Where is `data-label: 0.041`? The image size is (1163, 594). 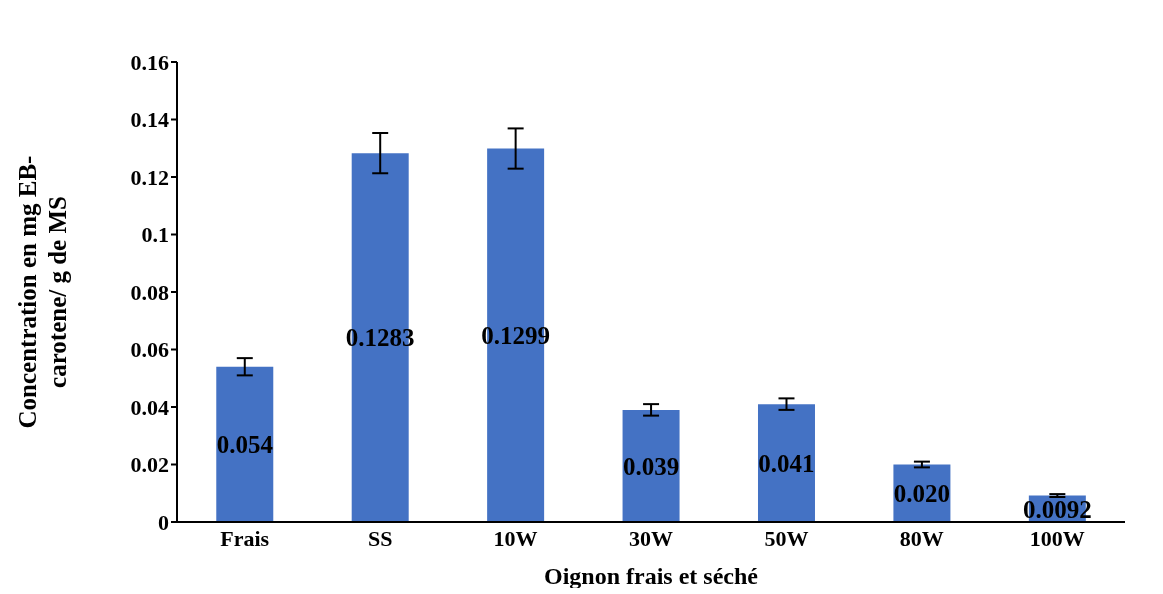 data-label: 0.041 is located at coordinates (786, 463).